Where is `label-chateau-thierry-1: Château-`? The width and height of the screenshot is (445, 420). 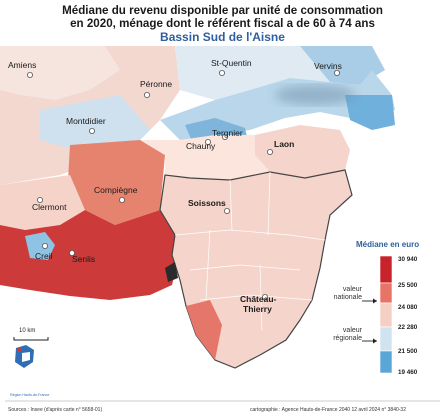 label-chateau-thierry-1: Château- is located at coordinates (258, 299).